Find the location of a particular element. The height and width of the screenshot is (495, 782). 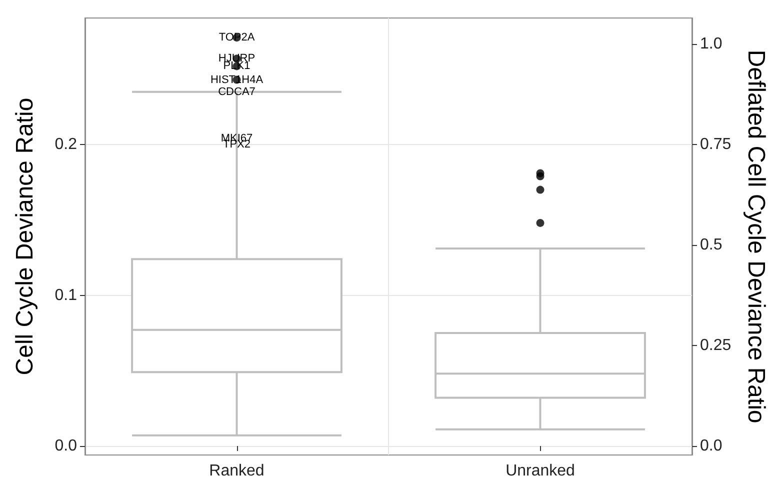

y2-tick-label: 0.0 is located at coordinates (711, 446).